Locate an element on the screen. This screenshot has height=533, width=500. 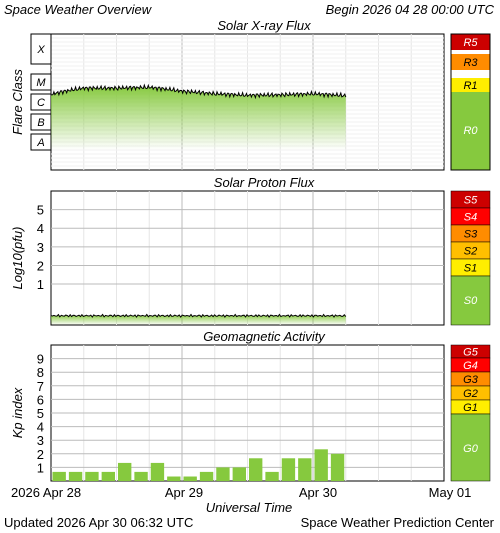
xtick-apr28: 2026 Apr 28 is located at coordinates (46, 492).